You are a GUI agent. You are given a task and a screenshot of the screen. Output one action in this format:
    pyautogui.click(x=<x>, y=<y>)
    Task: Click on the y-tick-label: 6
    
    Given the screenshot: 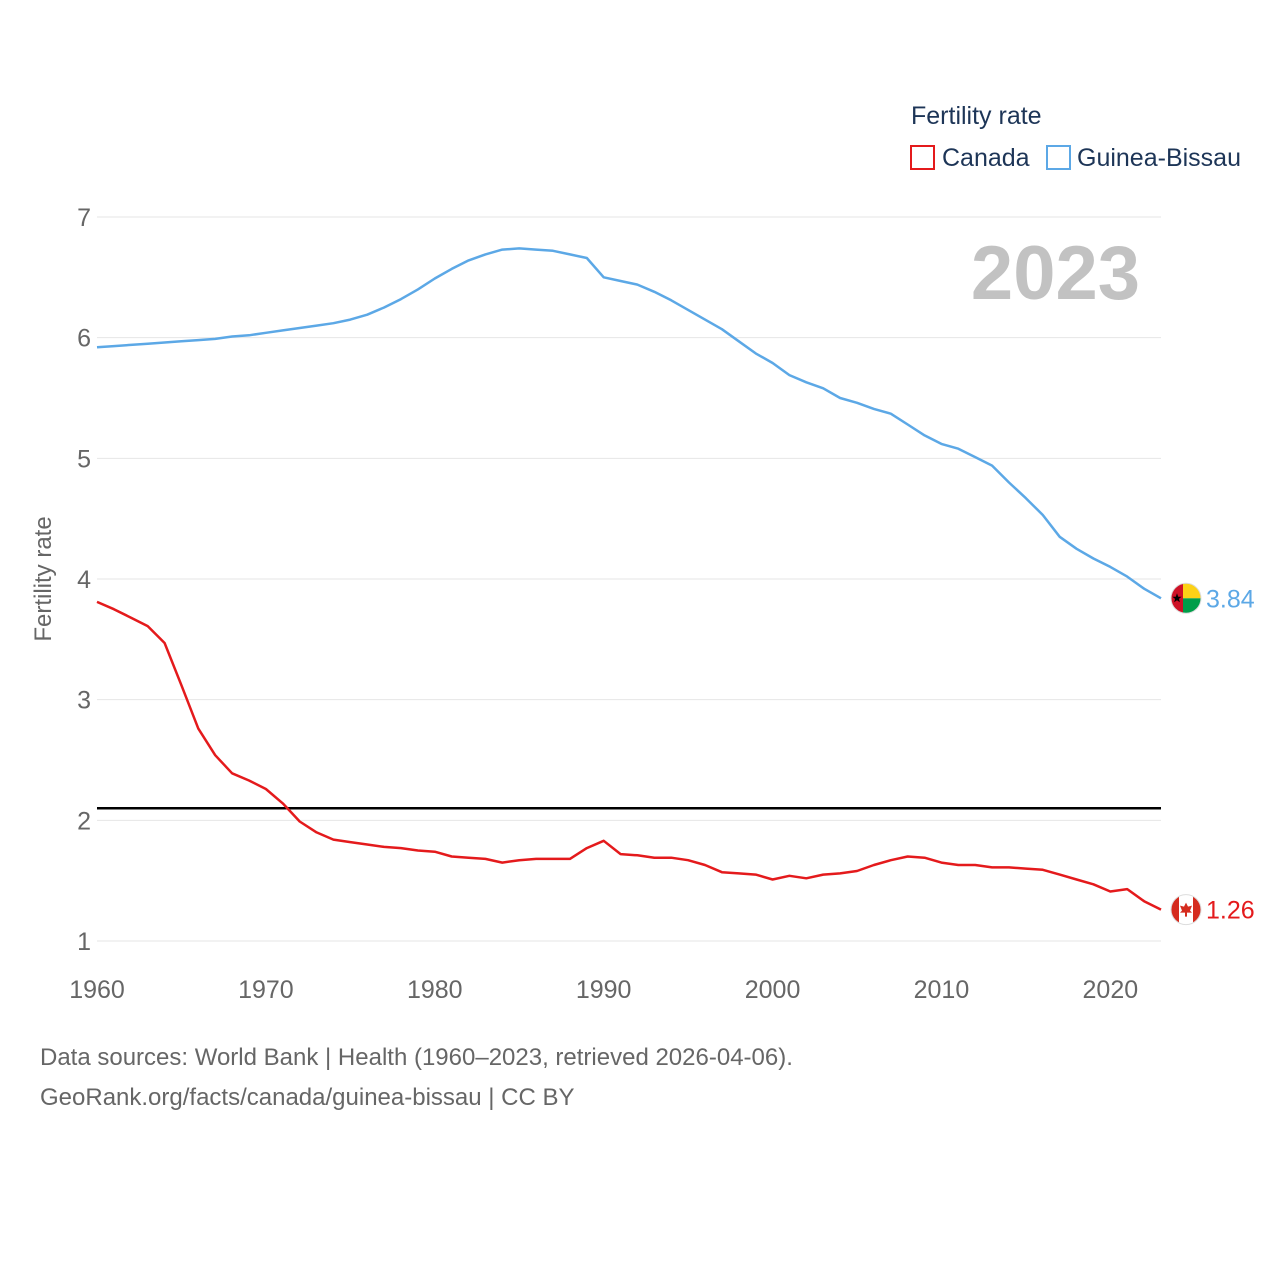 What is the action you would take?
    pyautogui.click(x=84, y=339)
    